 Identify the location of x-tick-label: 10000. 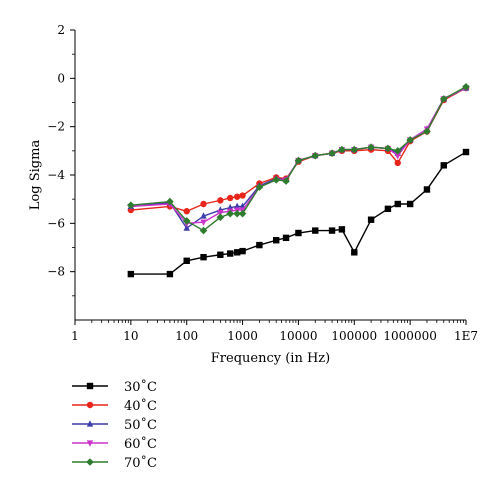
(298, 336).